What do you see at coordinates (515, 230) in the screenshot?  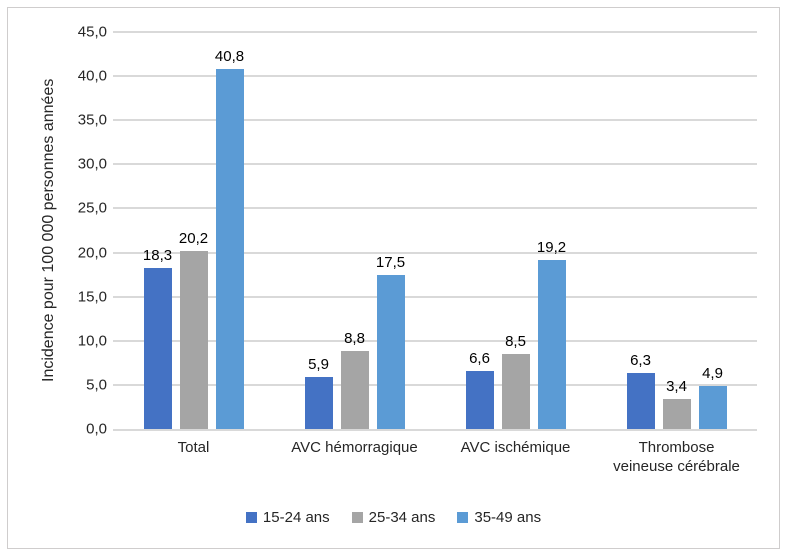 I see `bar-group: 6,6 8,5 19,2` at bounding box center [515, 230].